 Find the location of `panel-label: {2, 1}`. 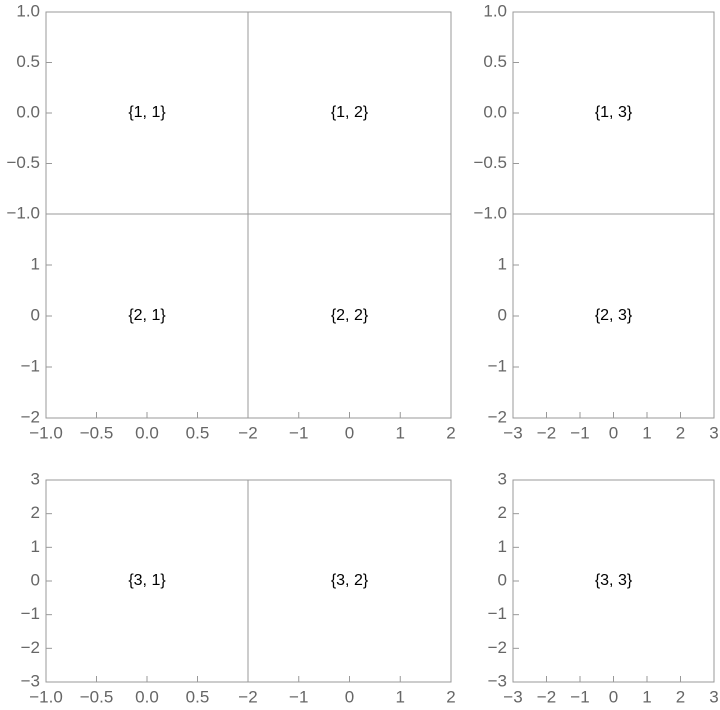

panel-label: {2, 1} is located at coordinates (147, 315).